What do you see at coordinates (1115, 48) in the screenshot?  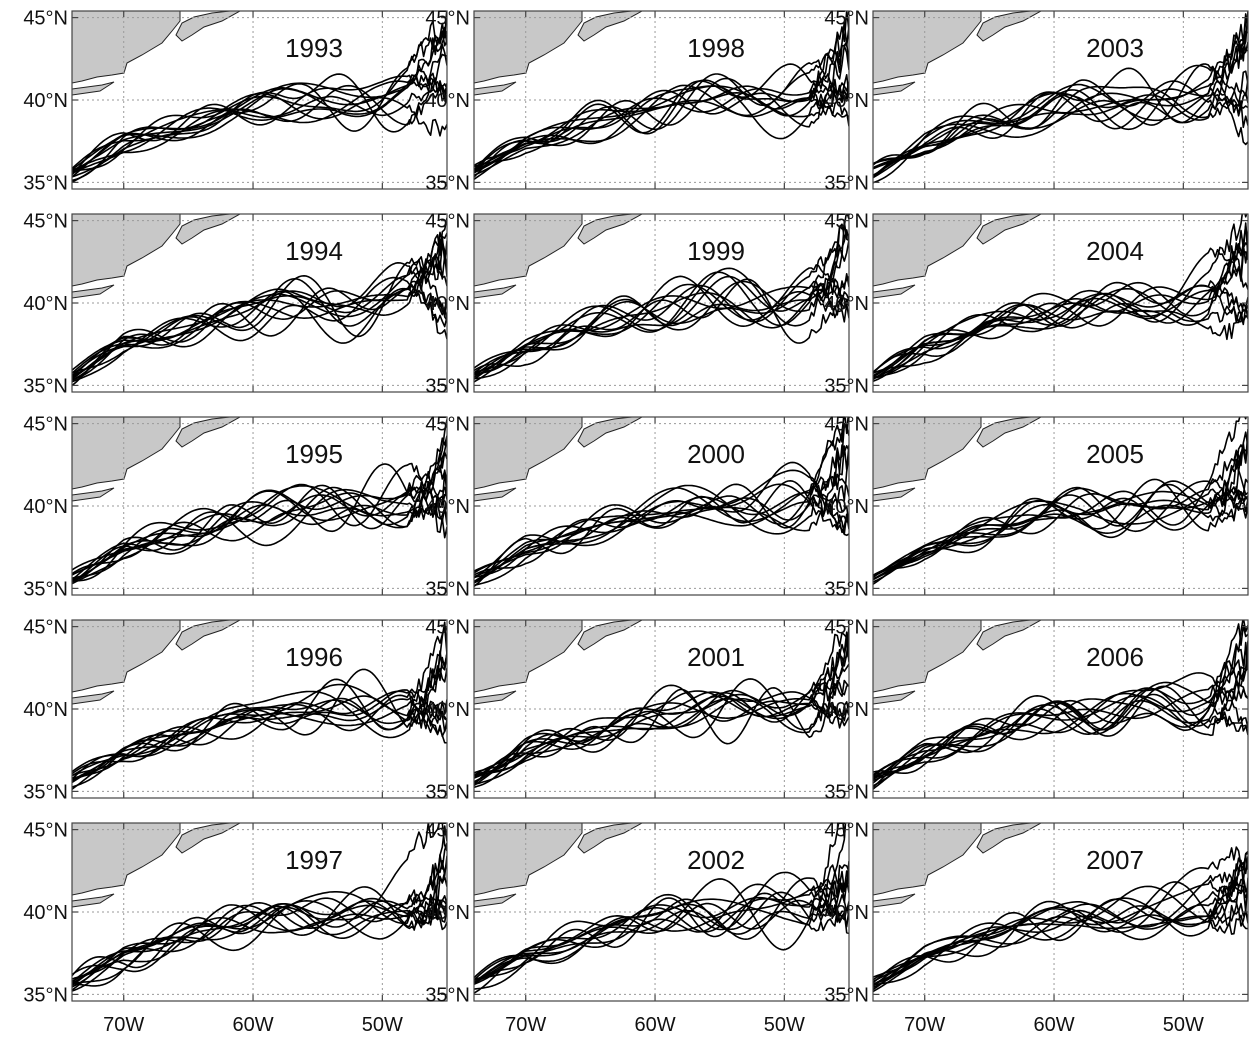 I see `year-label: 2003` at bounding box center [1115, 48].